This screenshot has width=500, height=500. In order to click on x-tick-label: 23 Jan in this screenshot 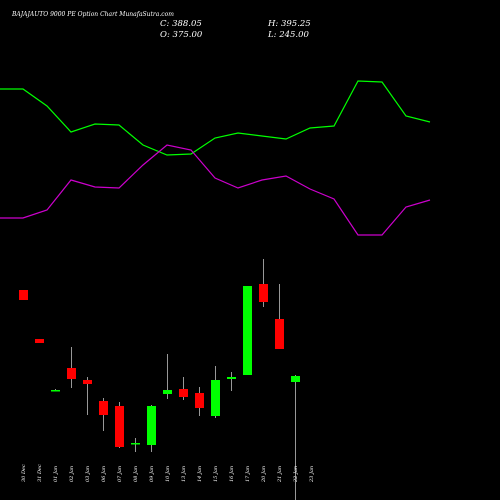, I will do `click(312, 474)`.